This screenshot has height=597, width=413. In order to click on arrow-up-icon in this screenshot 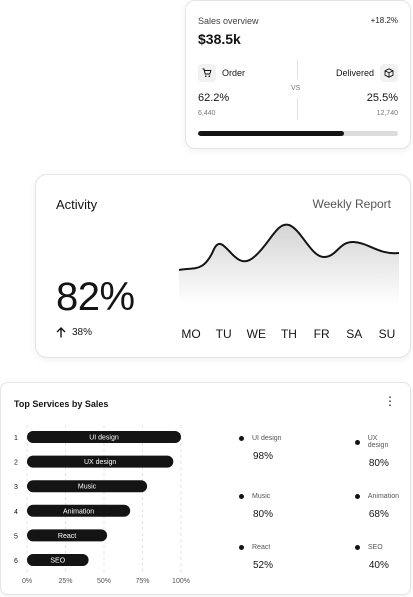, I will do `click(61, 332)`.